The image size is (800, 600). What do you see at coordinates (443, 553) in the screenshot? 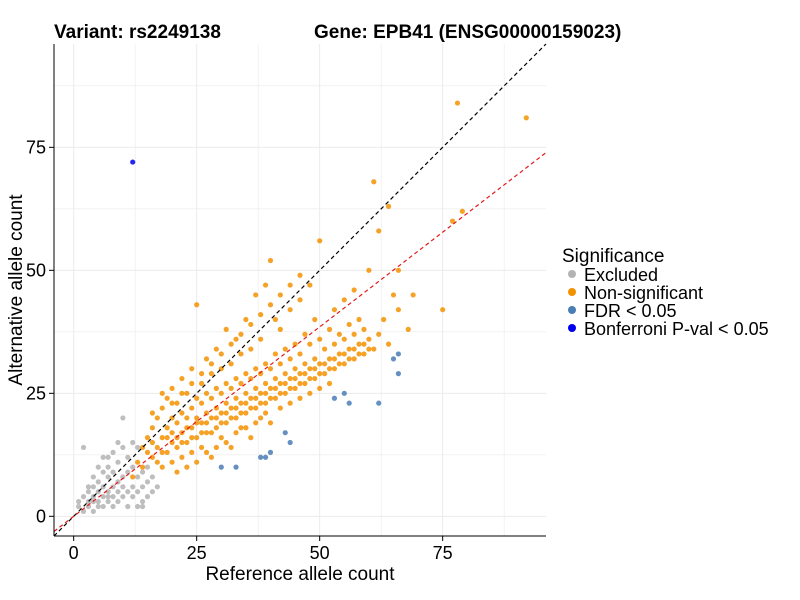
I see `x-tick-label: 75` at bounding box center [443, 553].